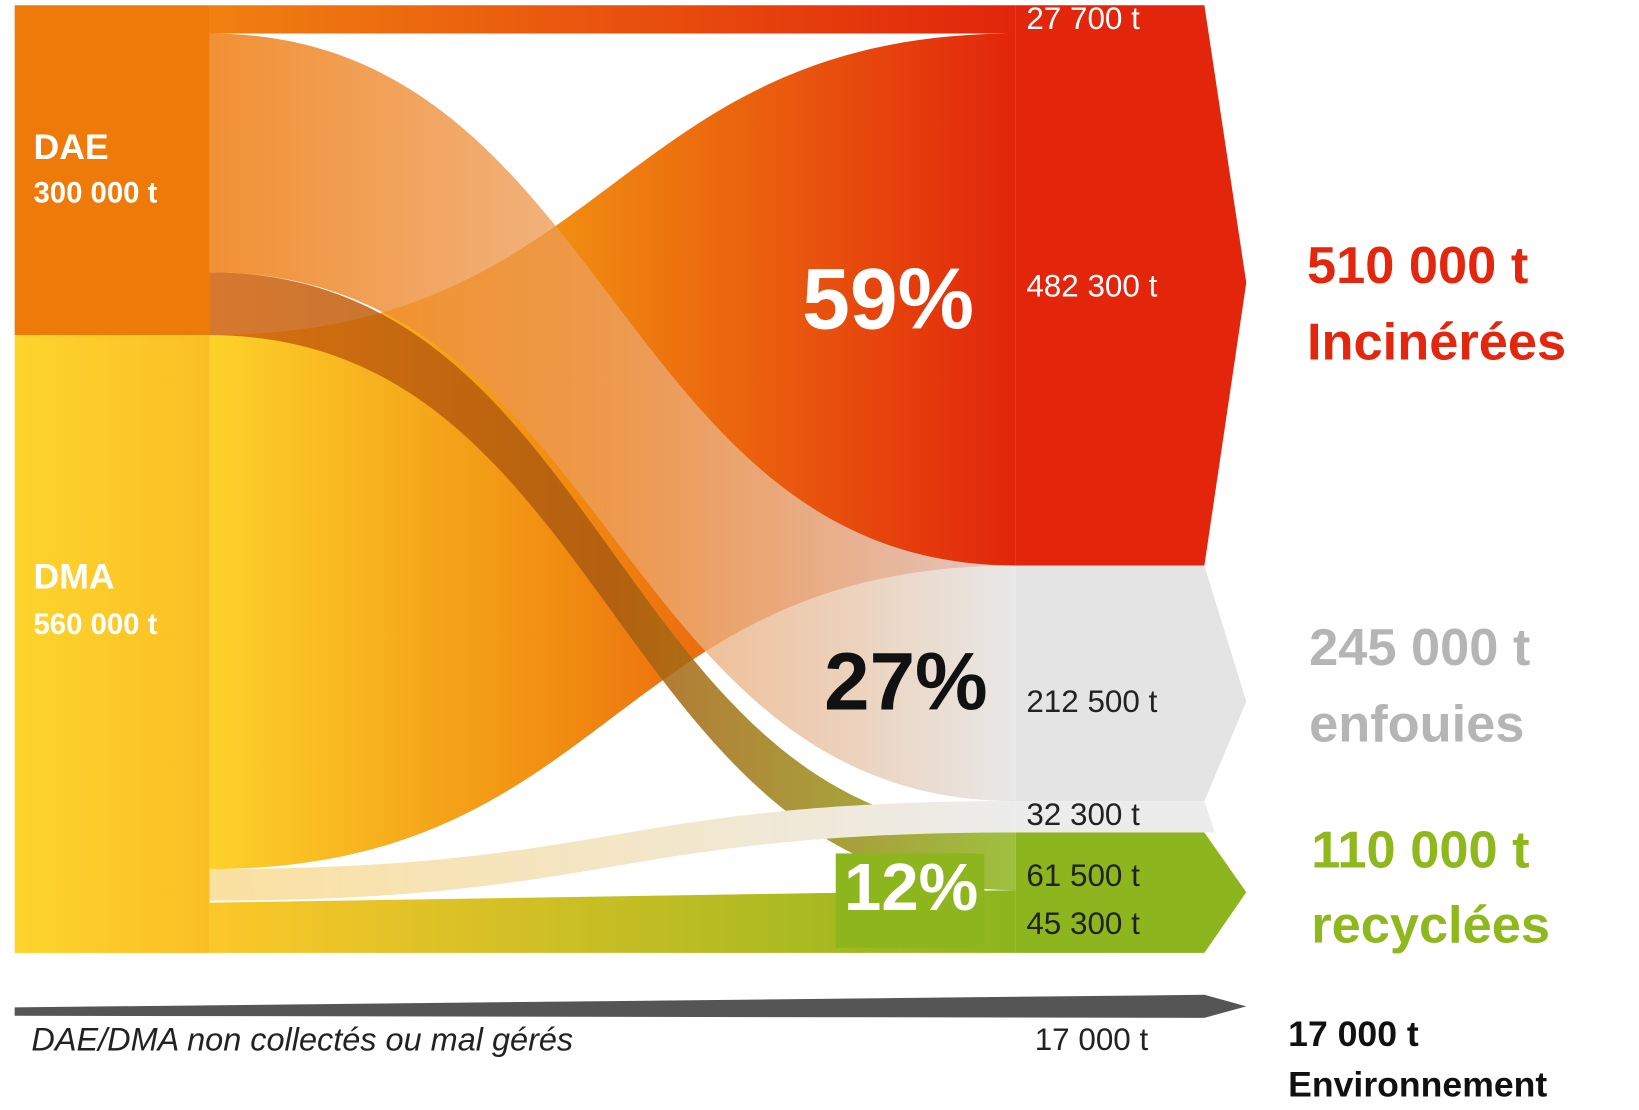 This screenshot has width=1639, height=1110. Describe the element at coordinates (888, 299) in the screenshot. I see `percentage: 59%` at that location.